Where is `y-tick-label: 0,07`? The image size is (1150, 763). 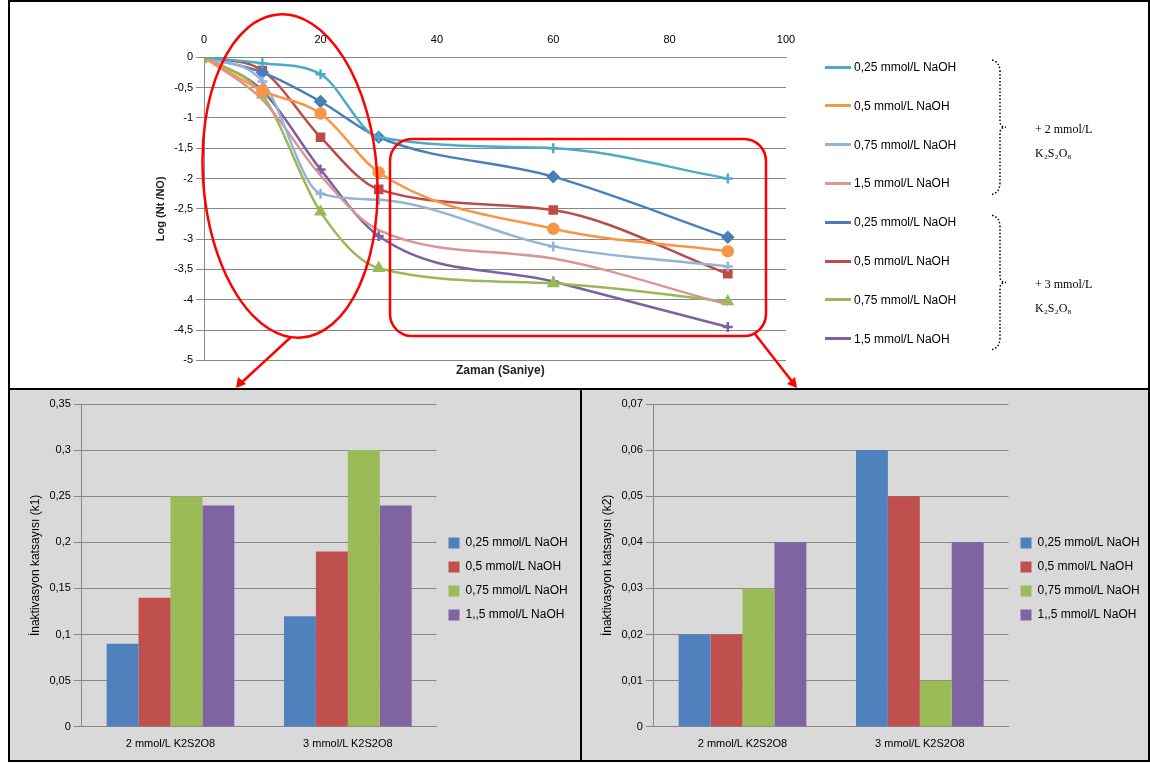 y-tick-label: 0,07 is located at coordinates (632, 403).